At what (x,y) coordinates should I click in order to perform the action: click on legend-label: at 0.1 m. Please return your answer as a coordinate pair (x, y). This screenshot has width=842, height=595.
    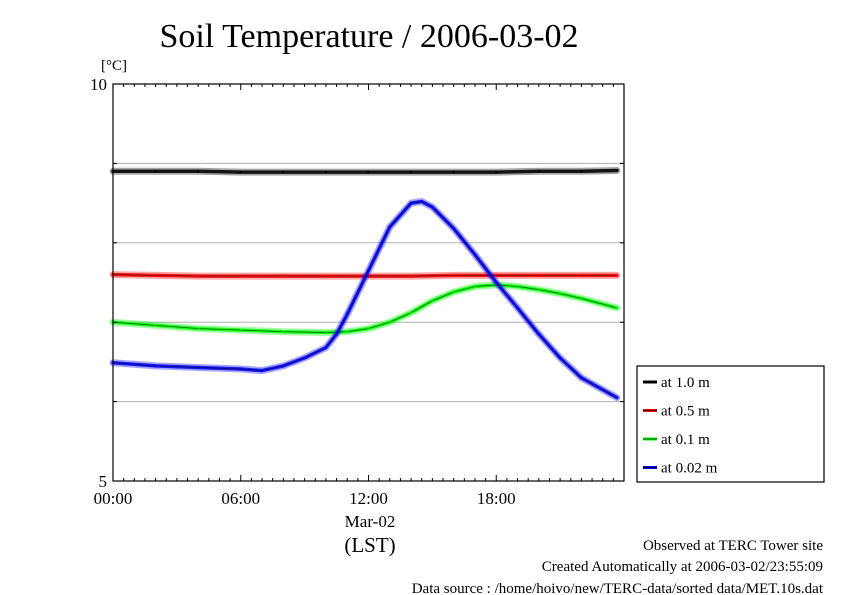
    Looking at the image, I should click on (685, 440).